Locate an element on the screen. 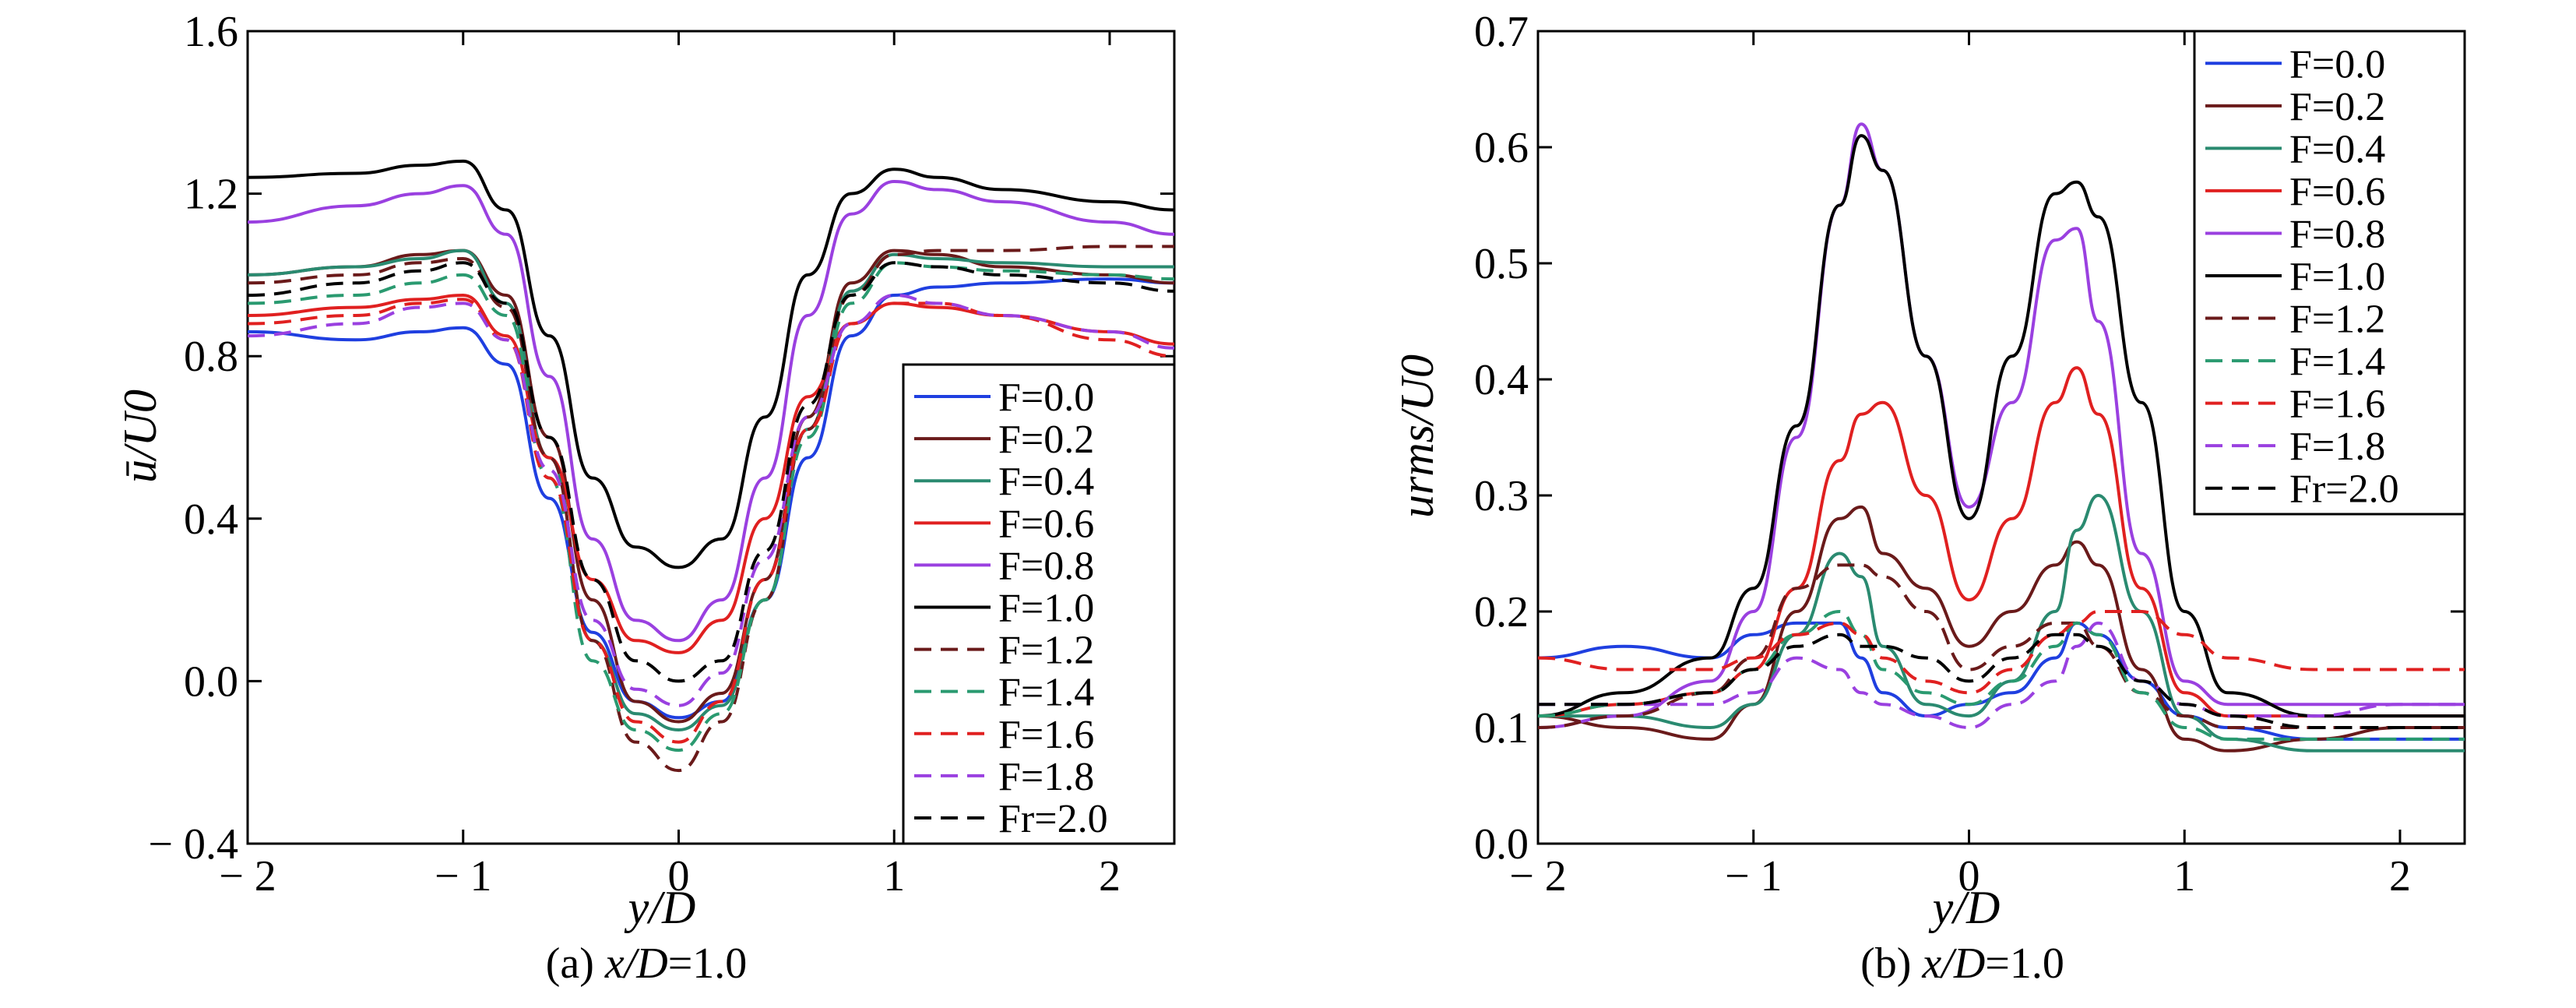 The image size is (2576, 1008). series-line-F00 is located at coordinates (2001, 681).